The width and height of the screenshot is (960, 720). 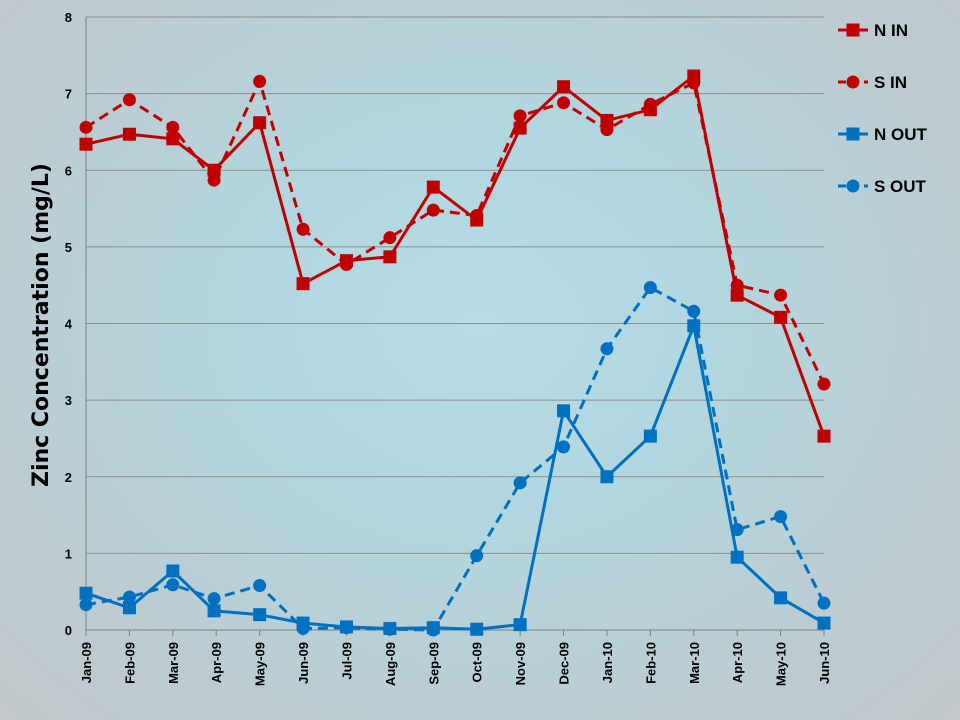 What do you see at coordinates (303, 663) in the screenshot?
I see `x-tick-label: Jun-09` at bounding box center [303, 663].